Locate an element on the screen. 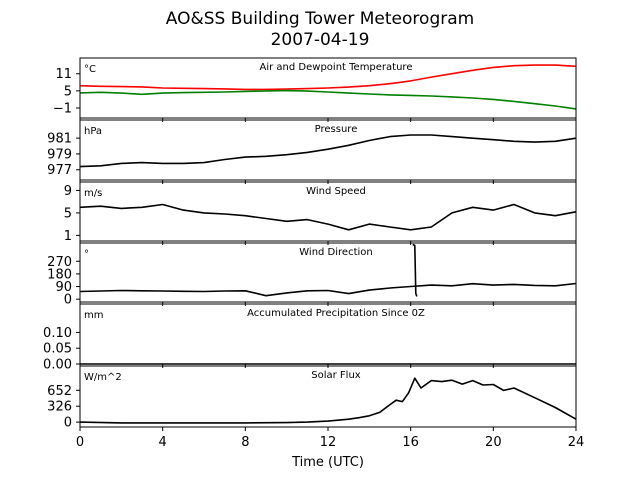 This screenshot has width=640, height=480. panel-unit-wind_speed: m/s is located at coordinates (93, 193).